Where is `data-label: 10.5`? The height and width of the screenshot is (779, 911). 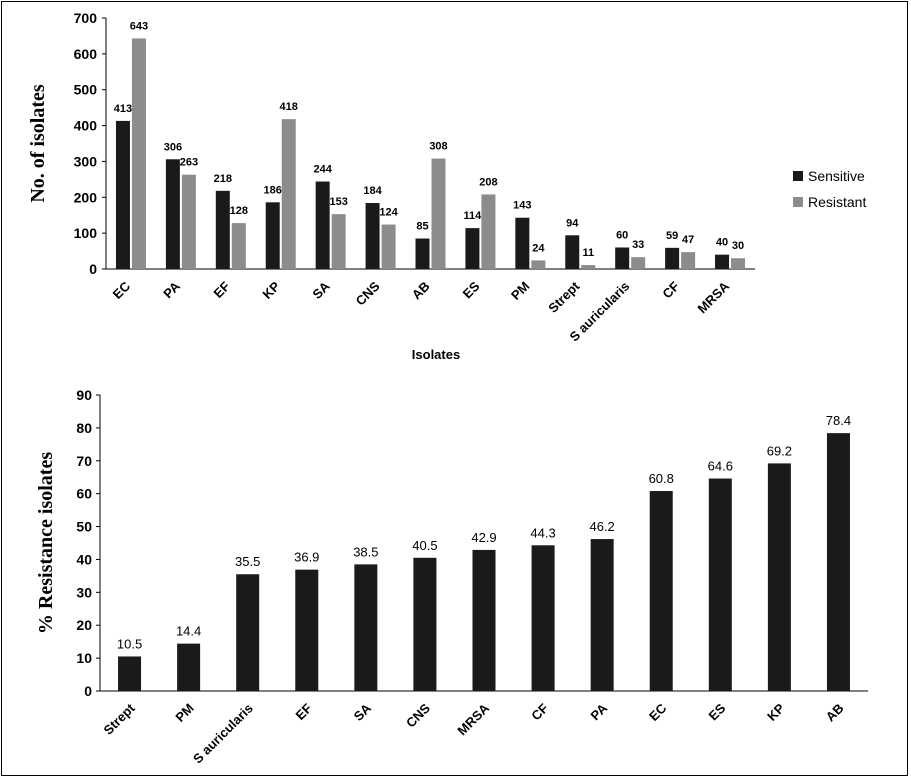
data-label: 10.5 is located at coordinates (129, 643).